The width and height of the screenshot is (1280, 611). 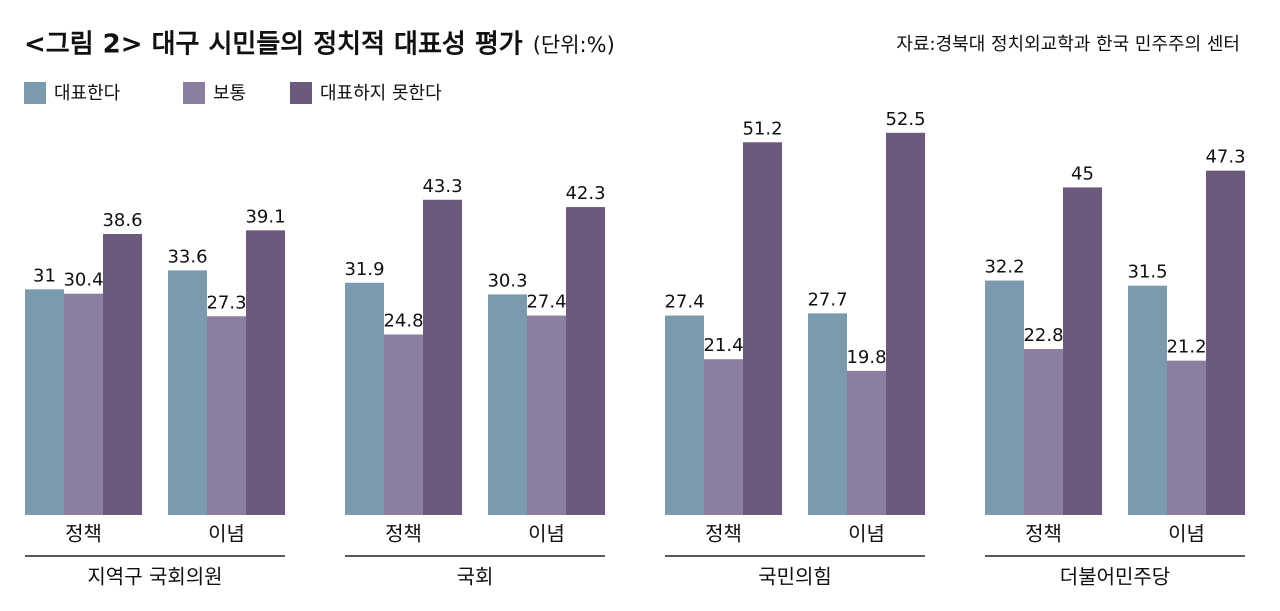 I want to click on data-label: 30.4, so click(x=83, y=280).